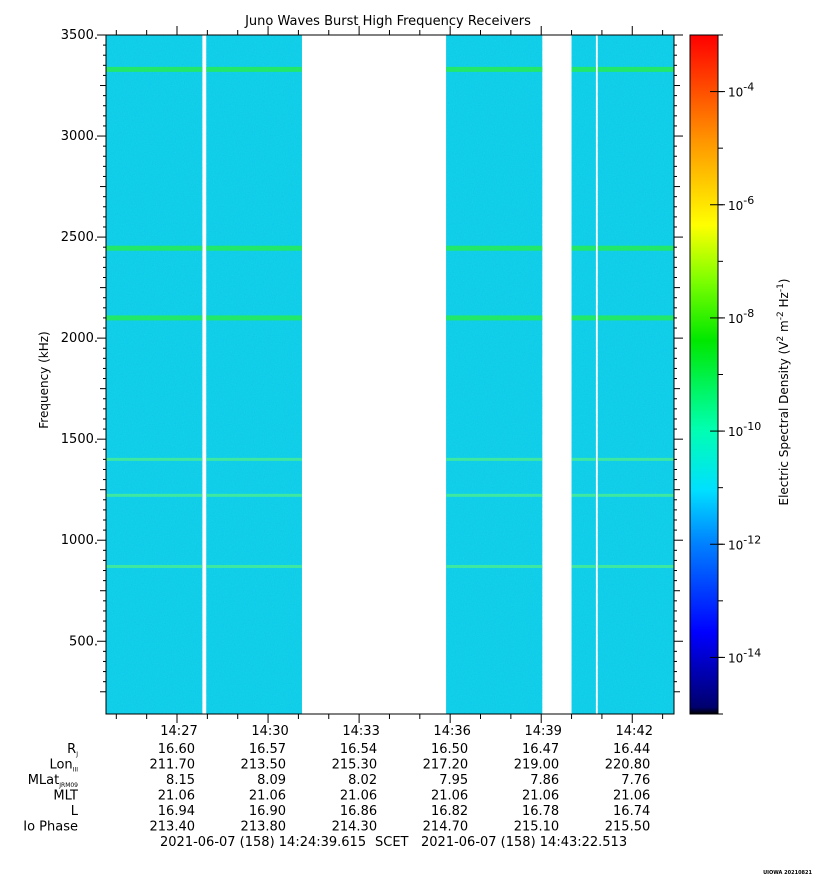  I want to click on ephemeris-row-label: RJ, so click(72, 750).